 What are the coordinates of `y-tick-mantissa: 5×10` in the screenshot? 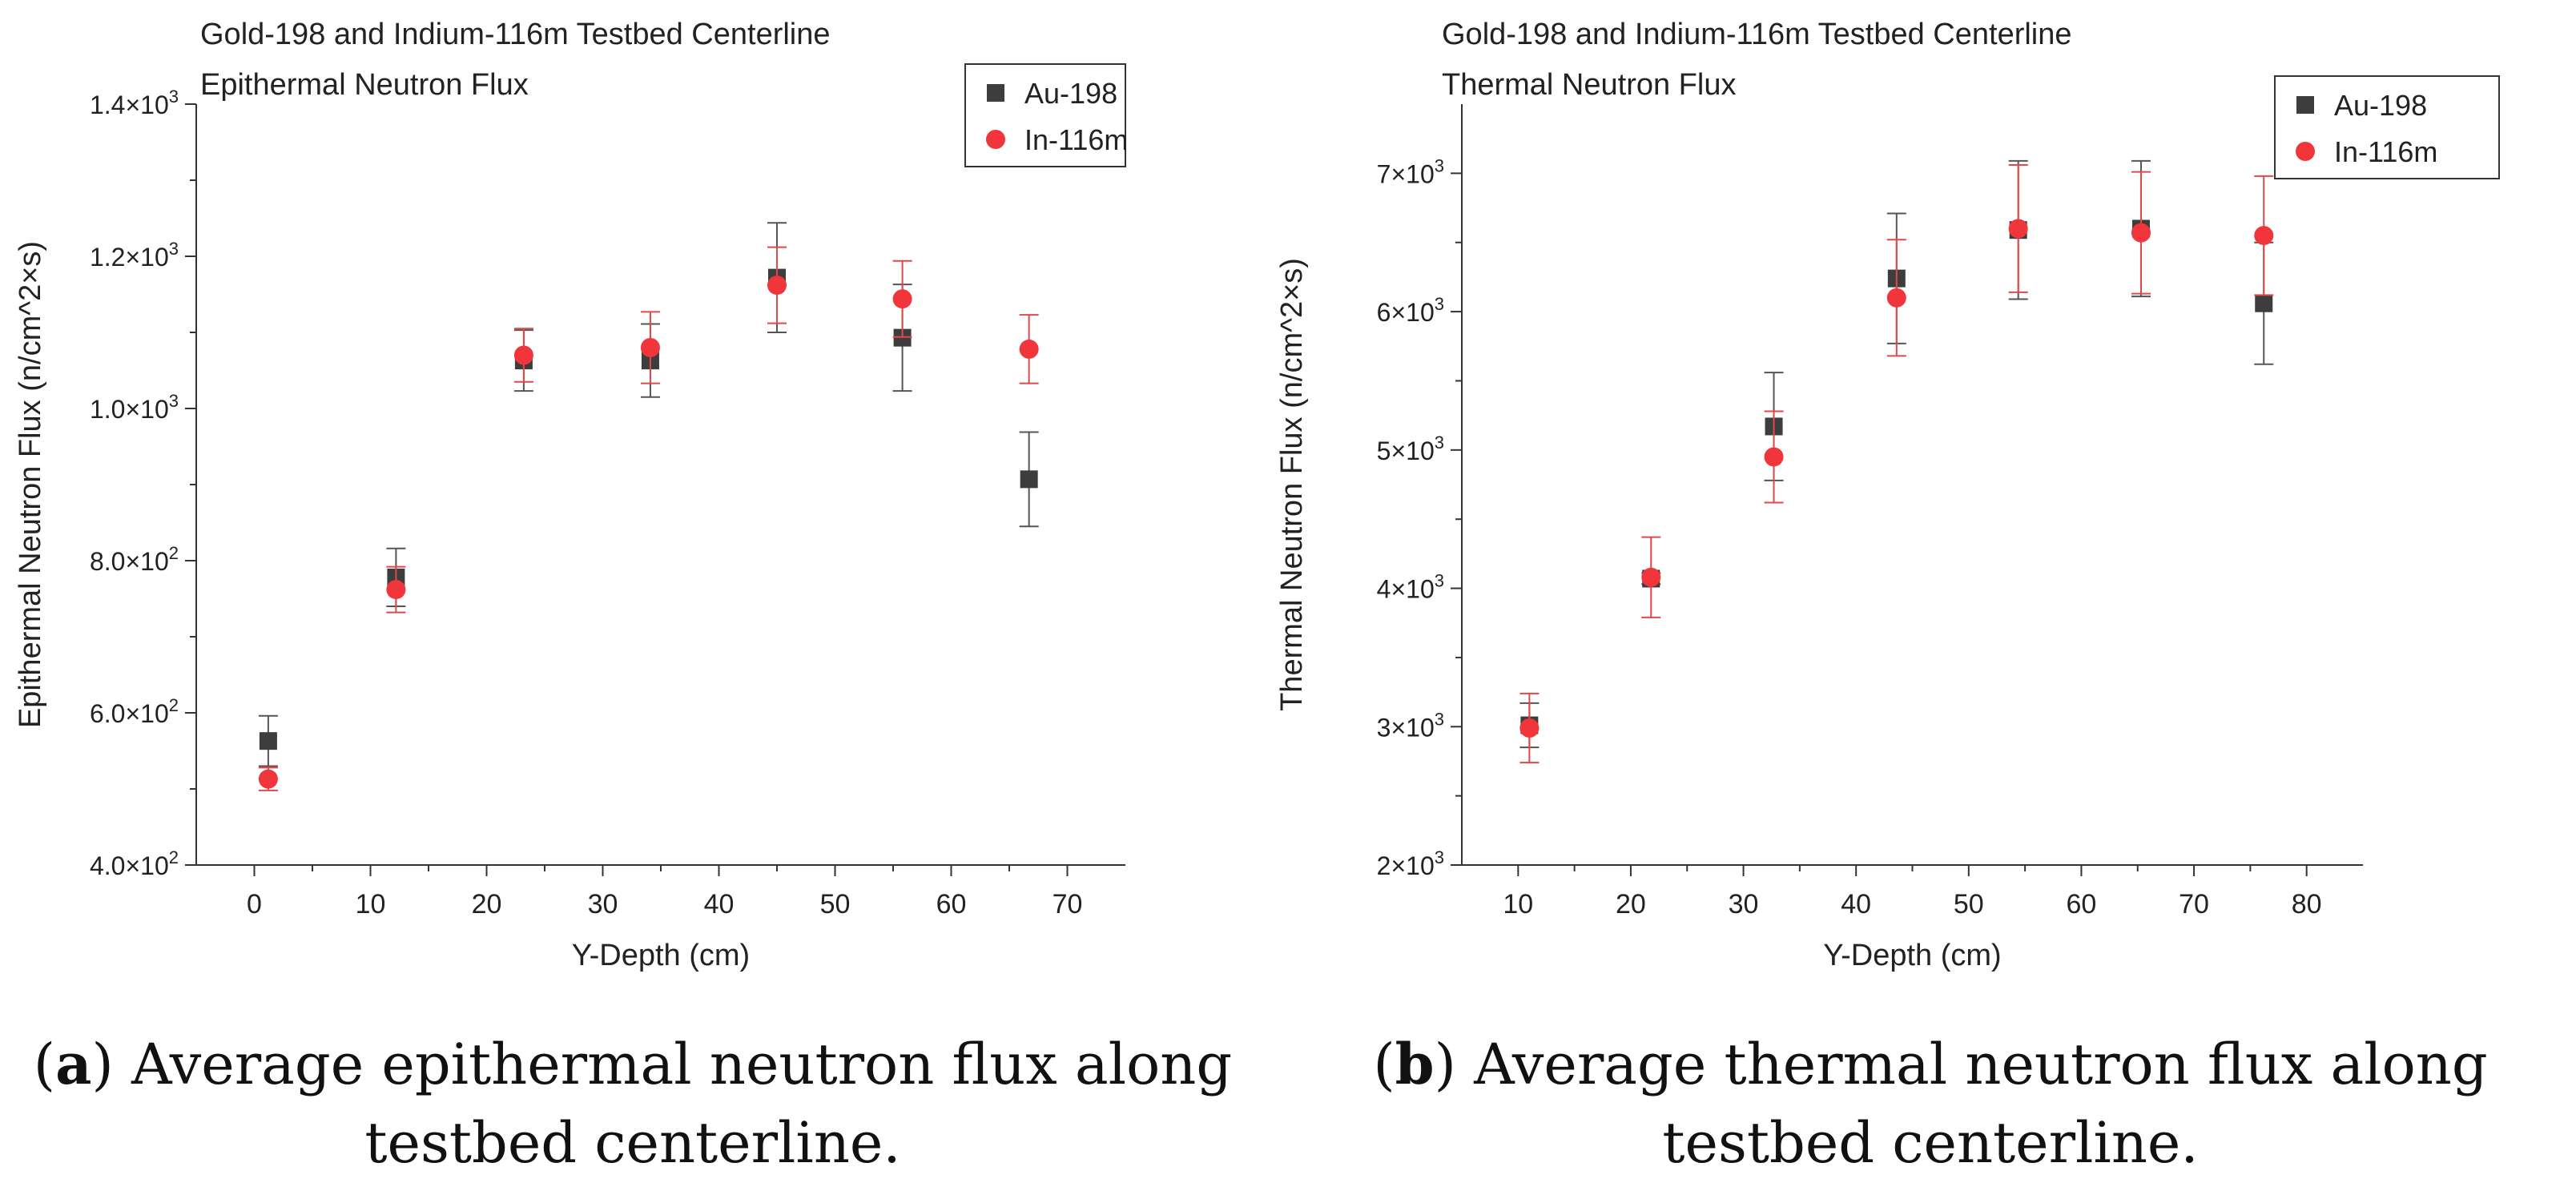 It's located at (1406, 451).